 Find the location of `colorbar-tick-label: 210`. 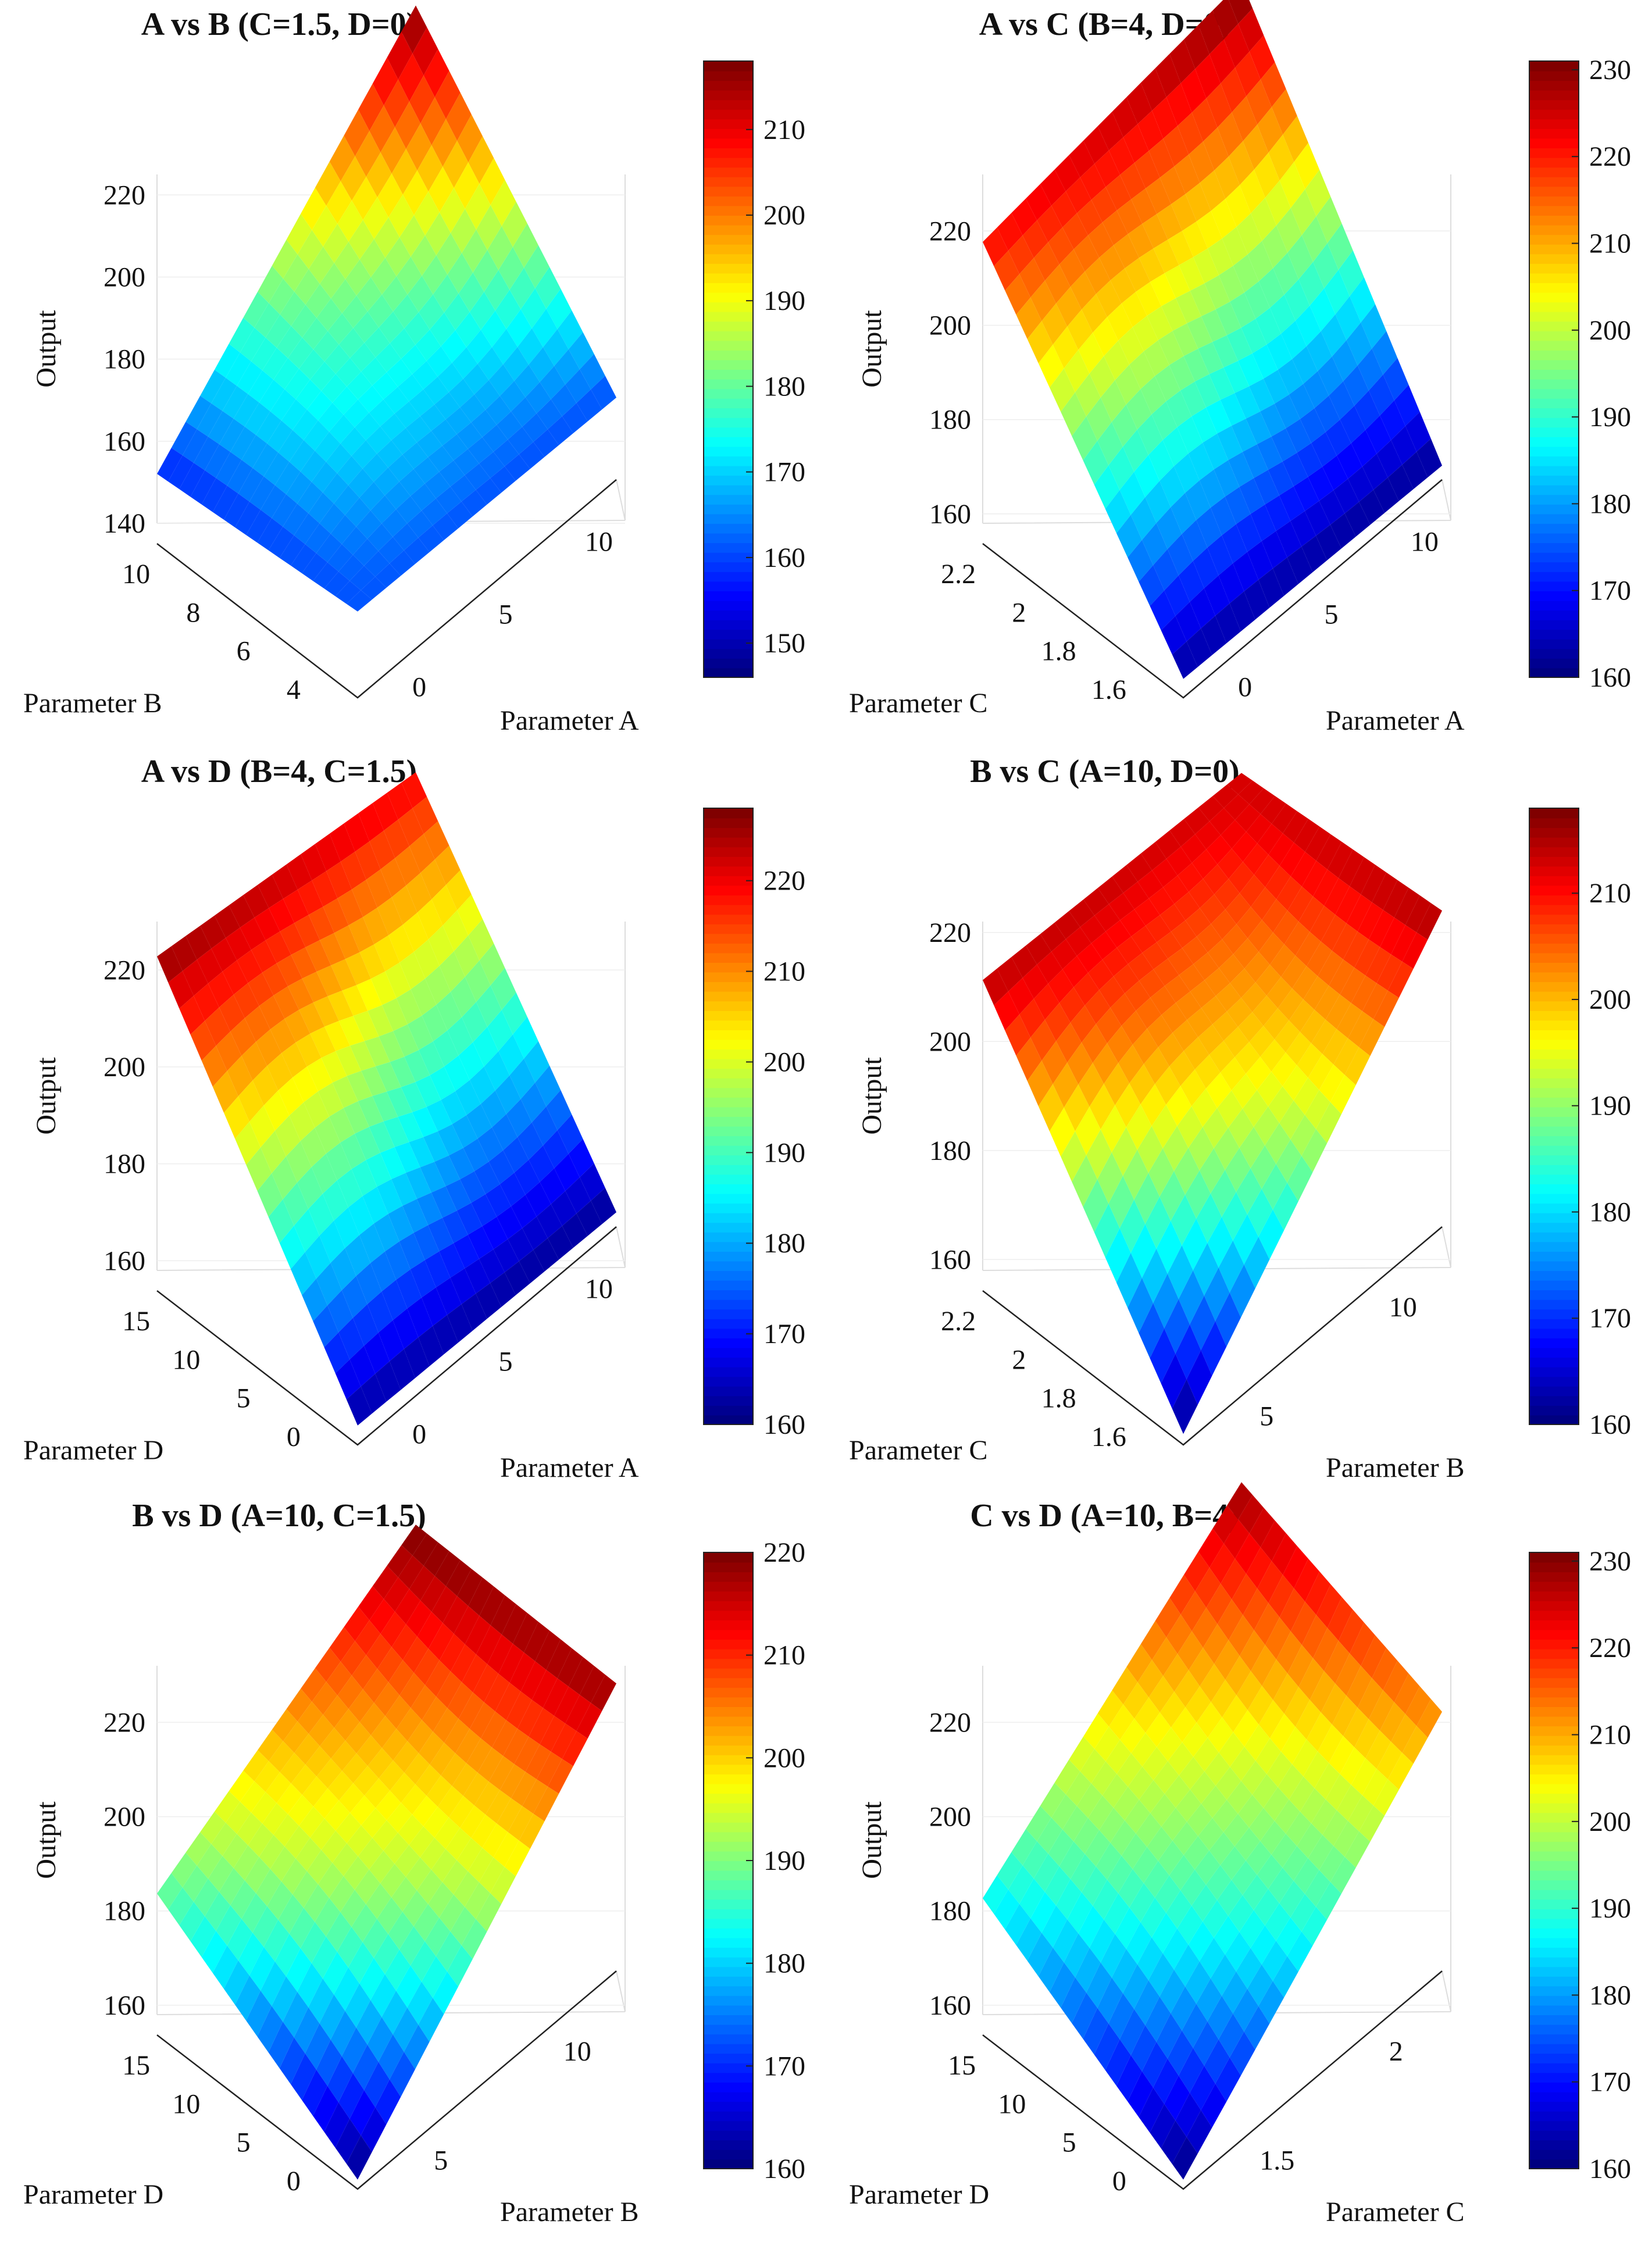

colorbar-tick-label: 210 is located at coordinates (1610, 893).